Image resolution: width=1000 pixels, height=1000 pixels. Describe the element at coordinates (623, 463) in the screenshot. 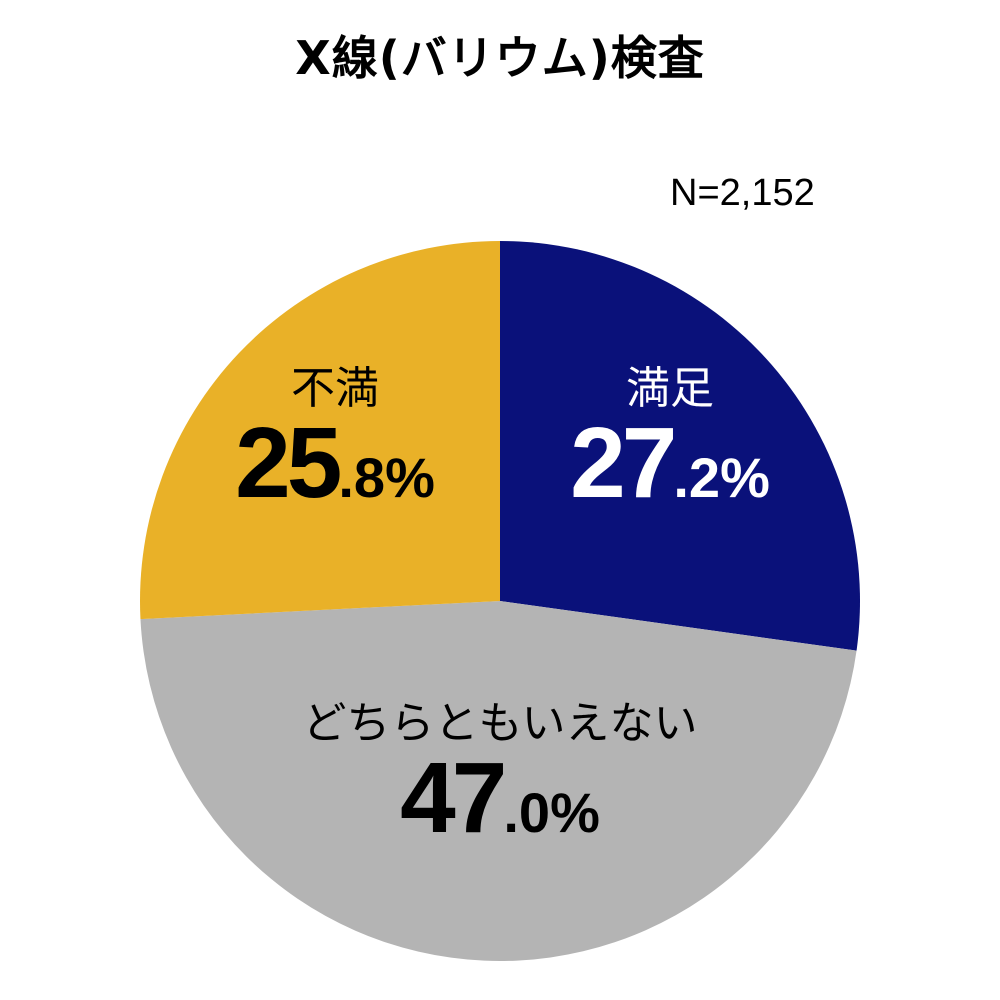

I see `value-integer-part: 27` at that location.